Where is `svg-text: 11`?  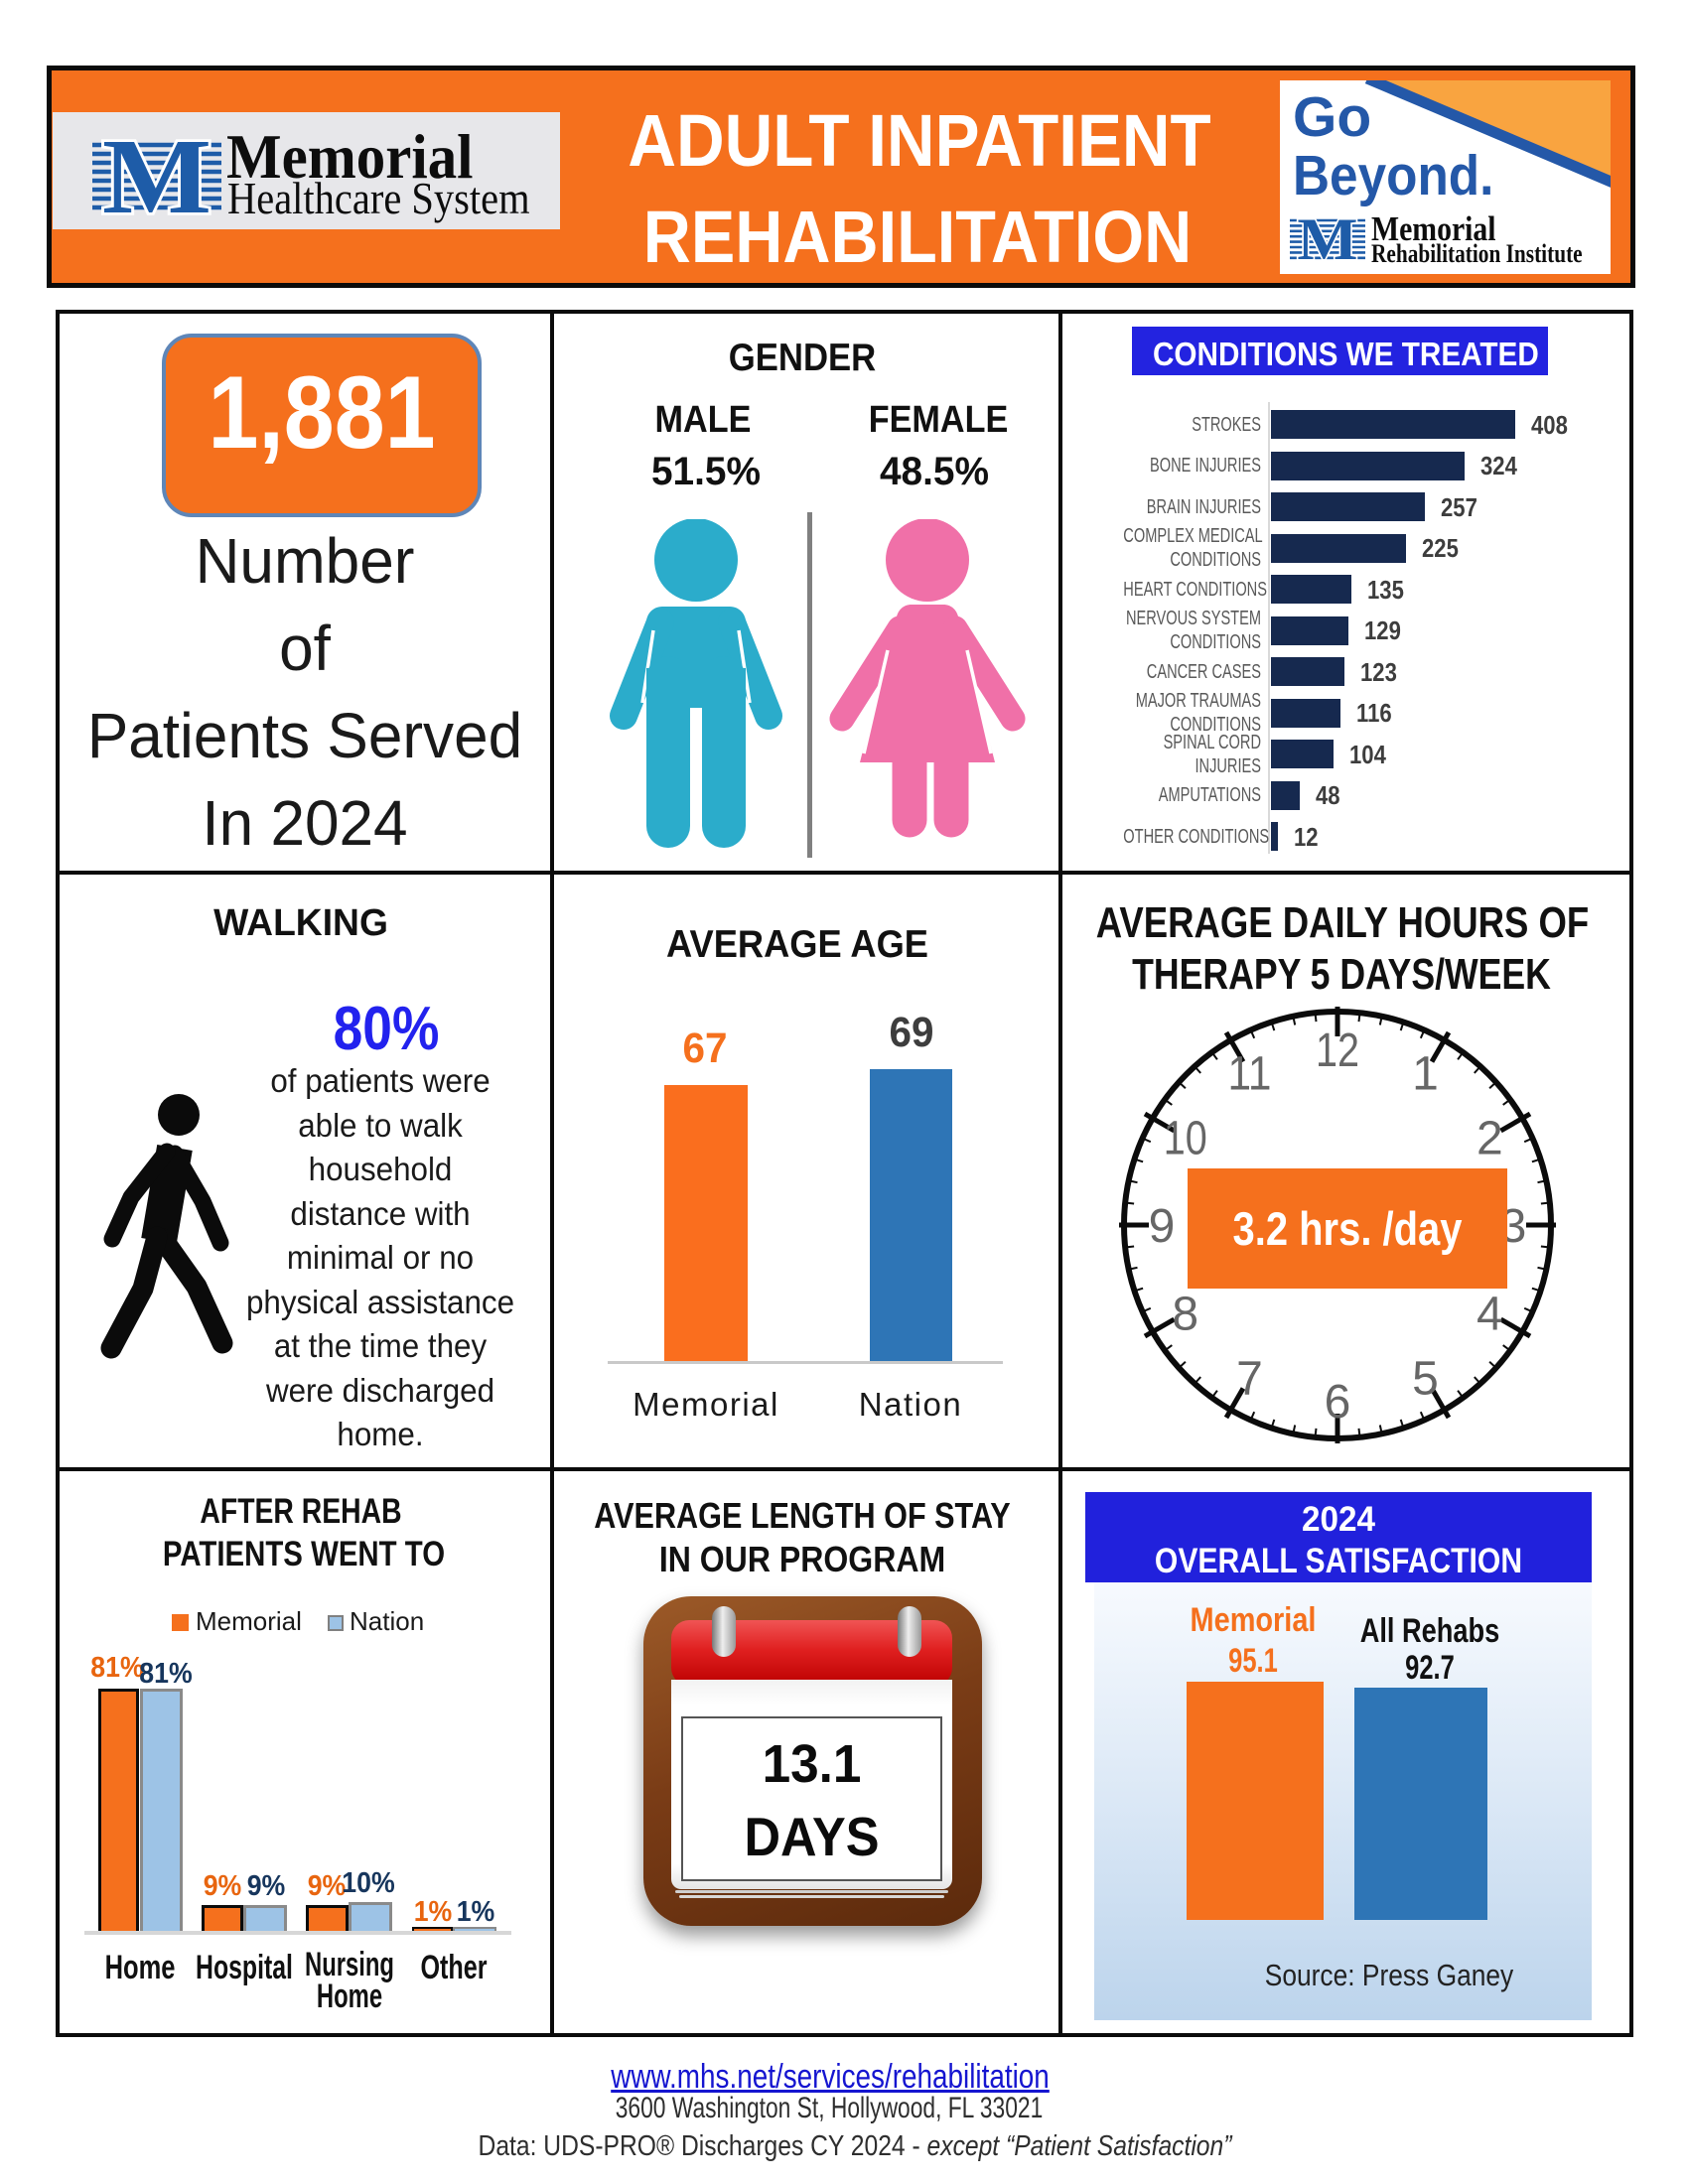
svg-text: 11 is located at coordinates (1250, 1074).